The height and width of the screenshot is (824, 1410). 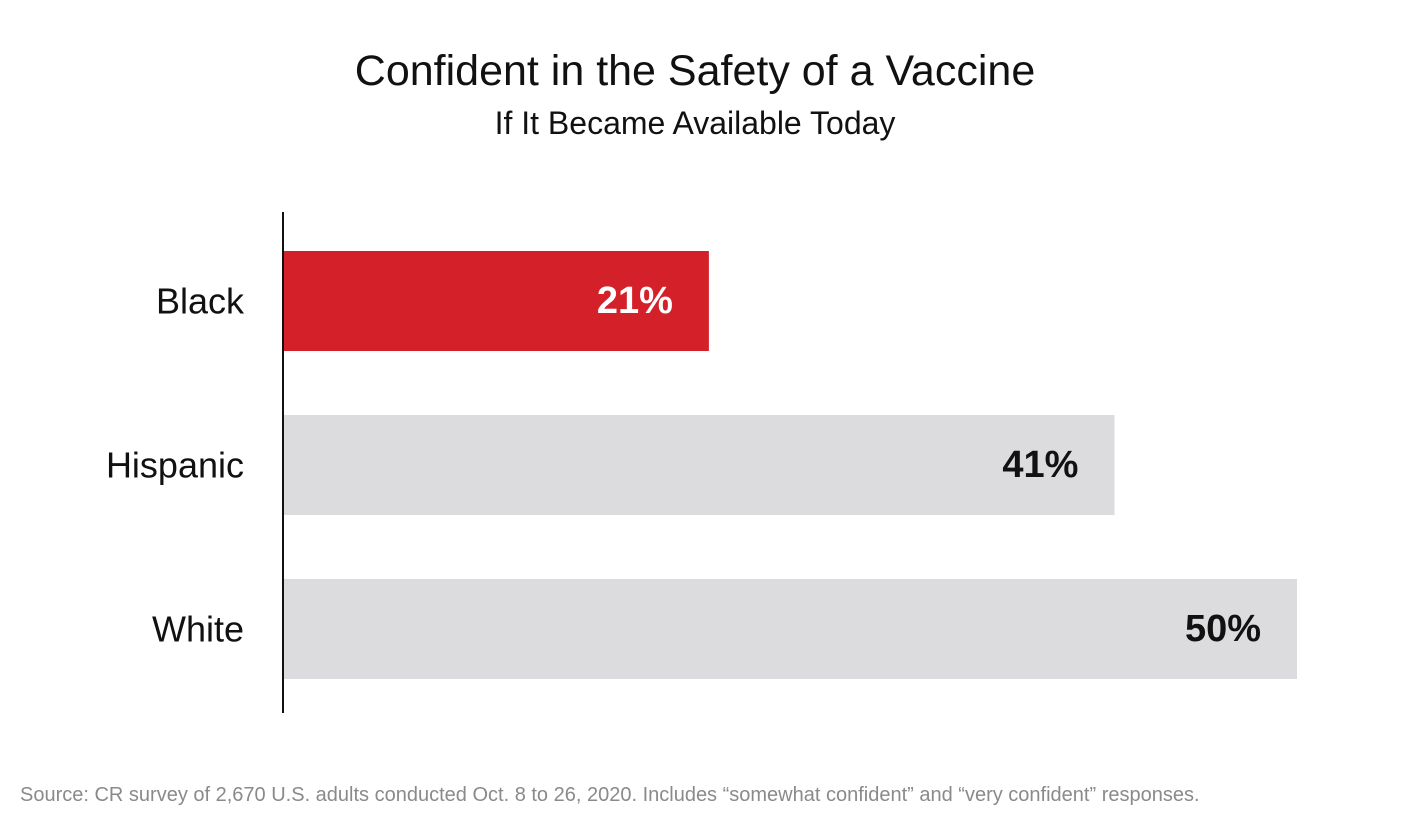 I want to click on value-label-white: 50%, so click(x=1223, y=629).